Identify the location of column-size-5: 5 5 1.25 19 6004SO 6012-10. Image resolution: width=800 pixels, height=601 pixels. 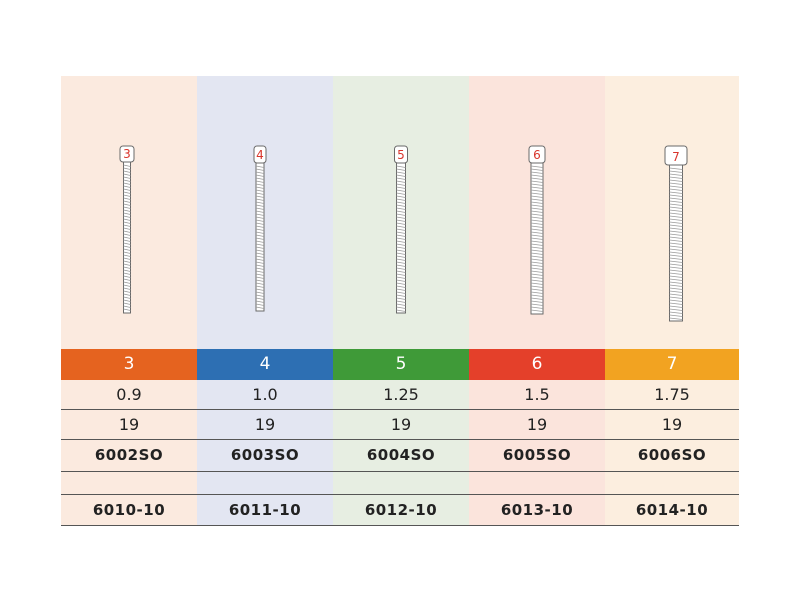
(401, 301).